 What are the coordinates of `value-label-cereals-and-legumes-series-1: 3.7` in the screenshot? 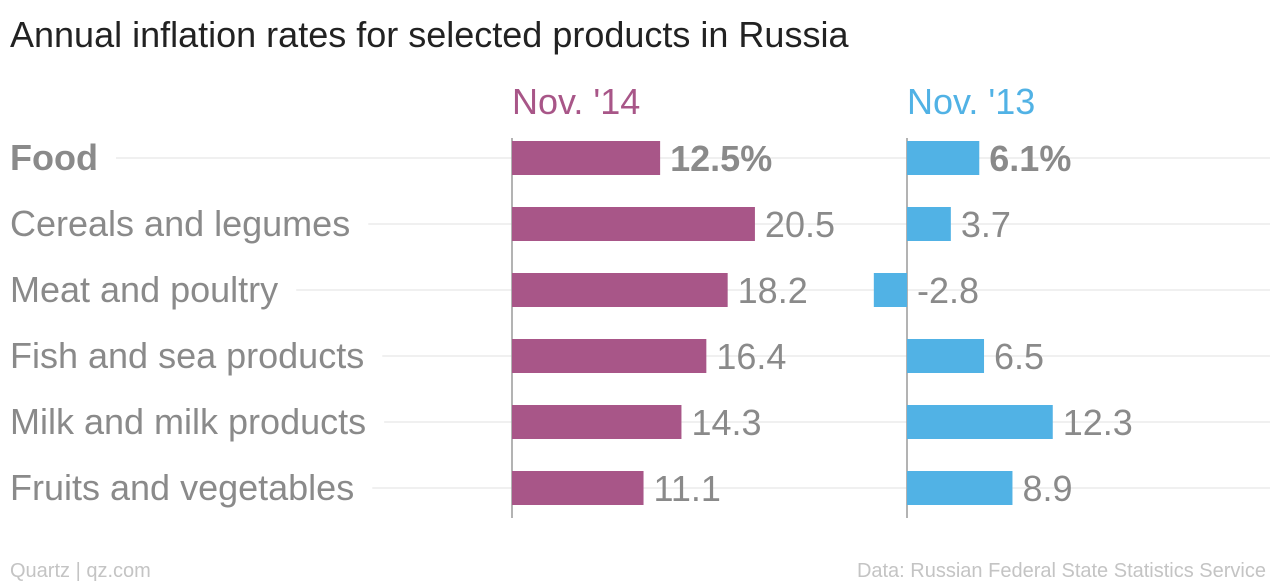 It's located at (986, 224).